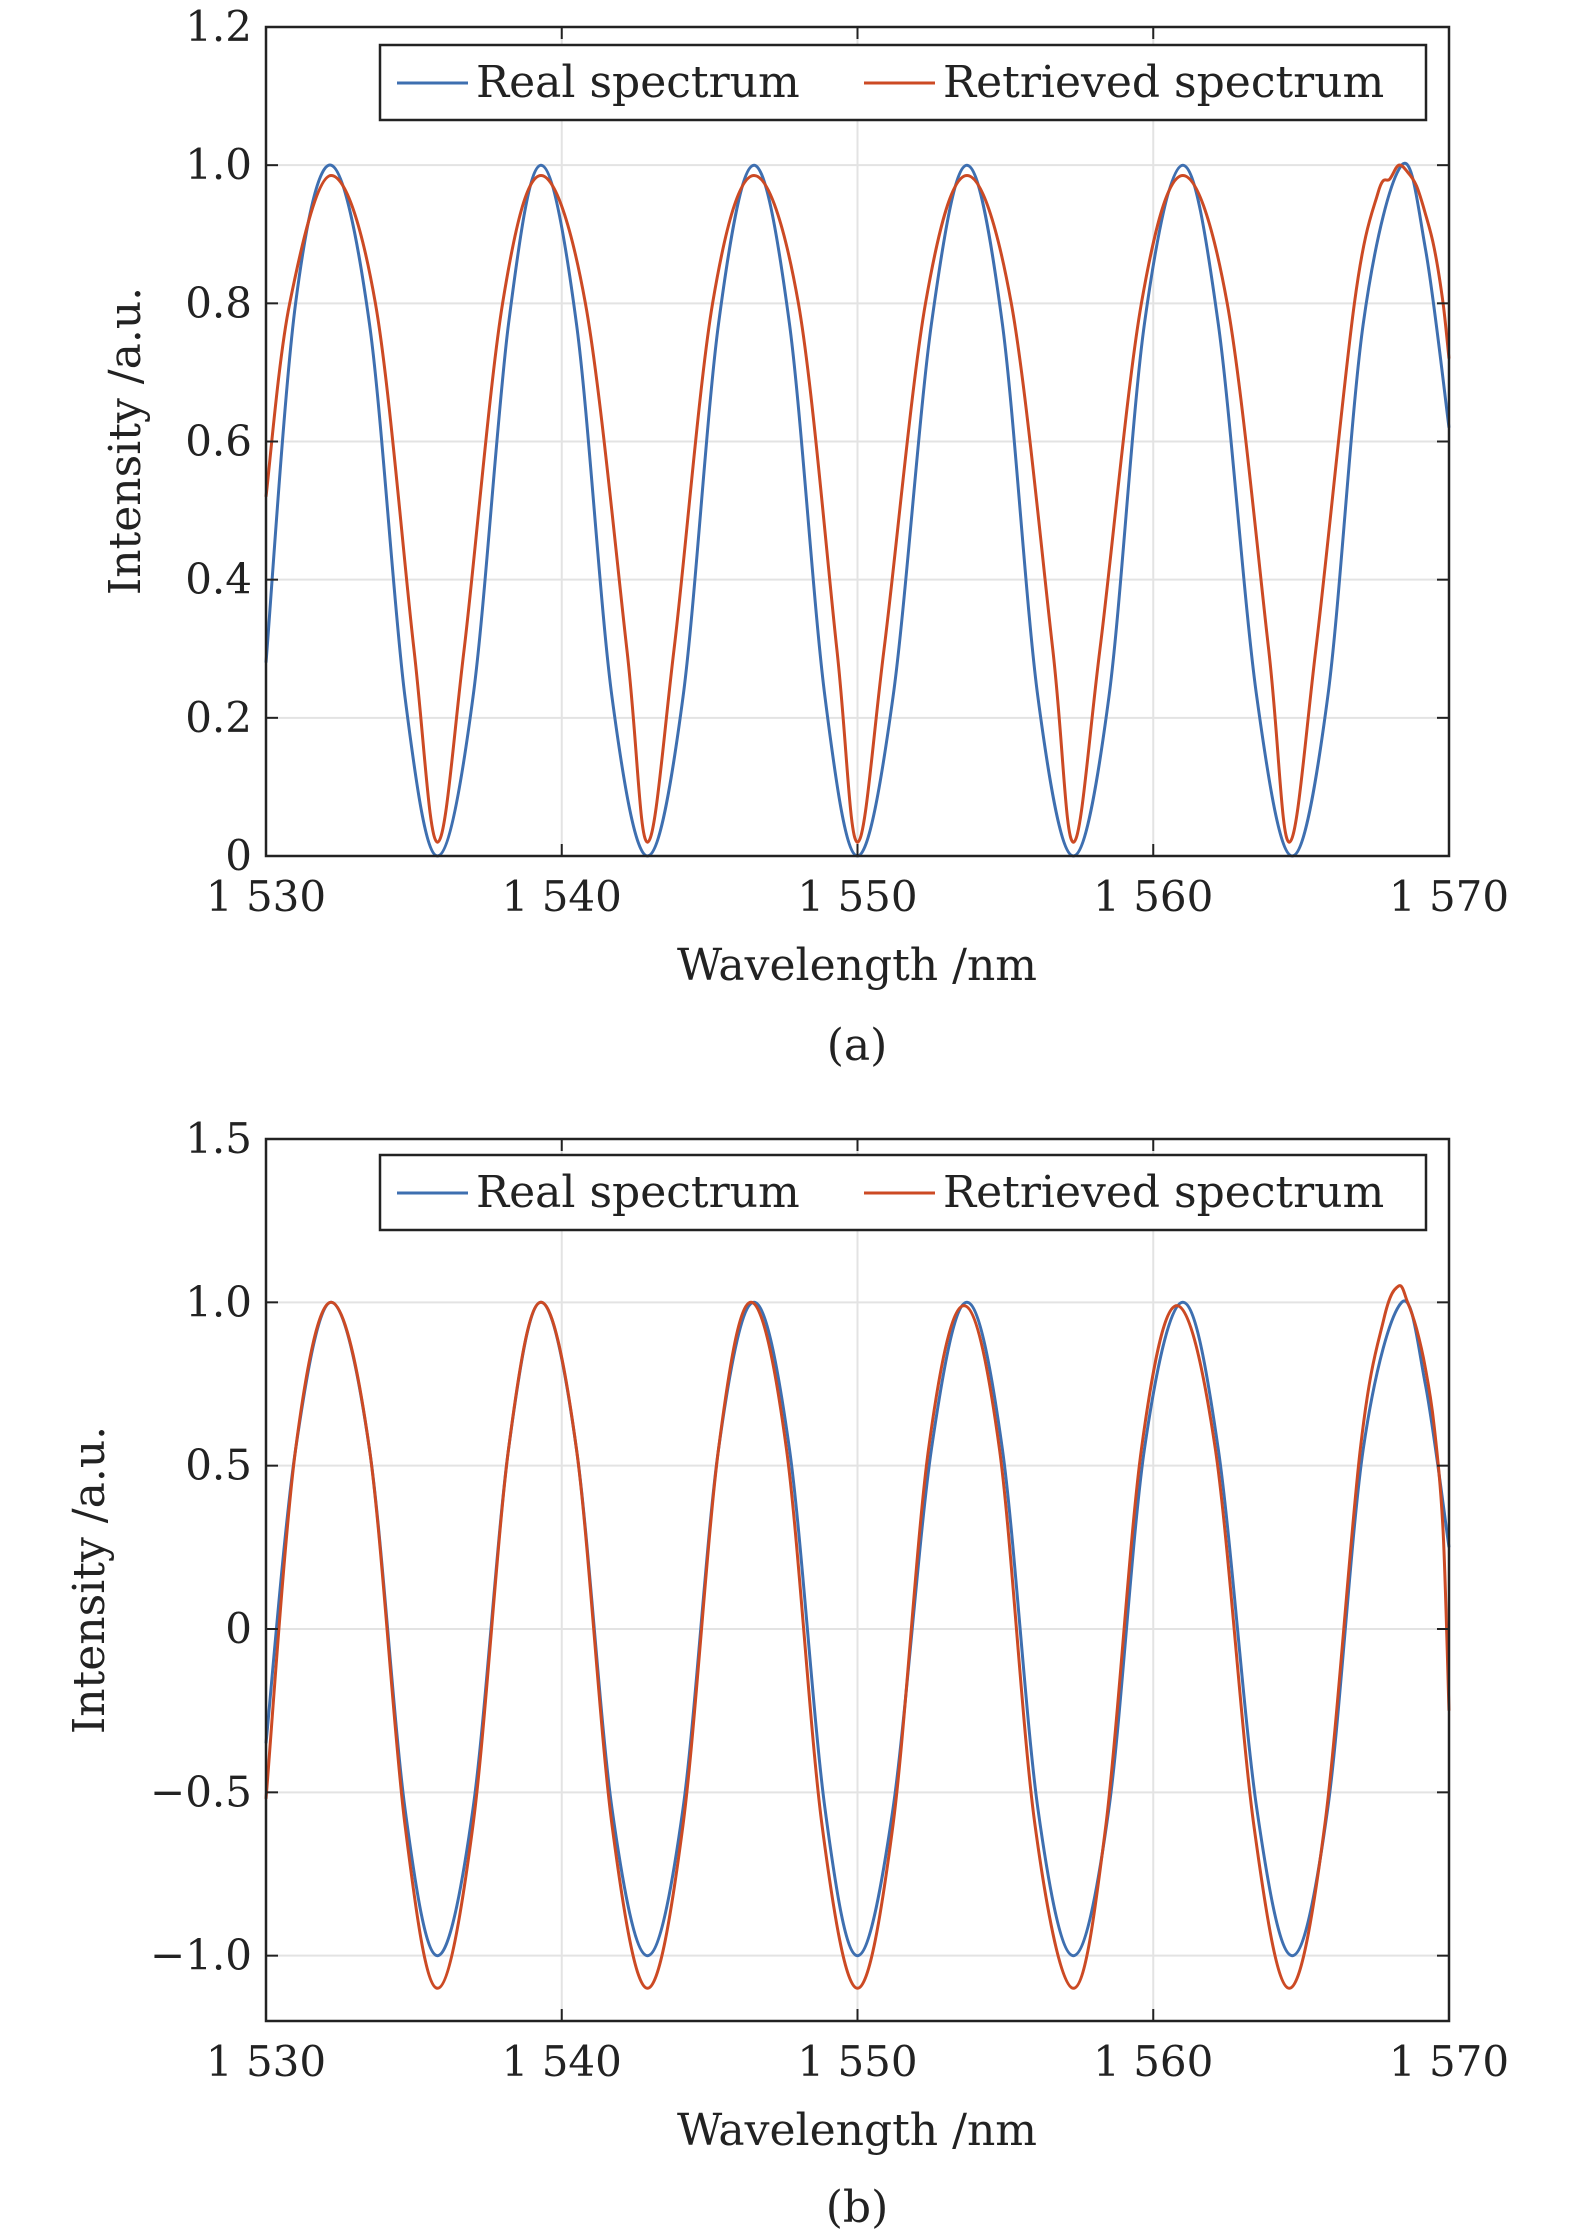  What do you see at coordinates (1163, 82) in the screenshot?
I see `legend-label-retrieved-a: Retrieved spectrum` at bounding box center [1163, 82].